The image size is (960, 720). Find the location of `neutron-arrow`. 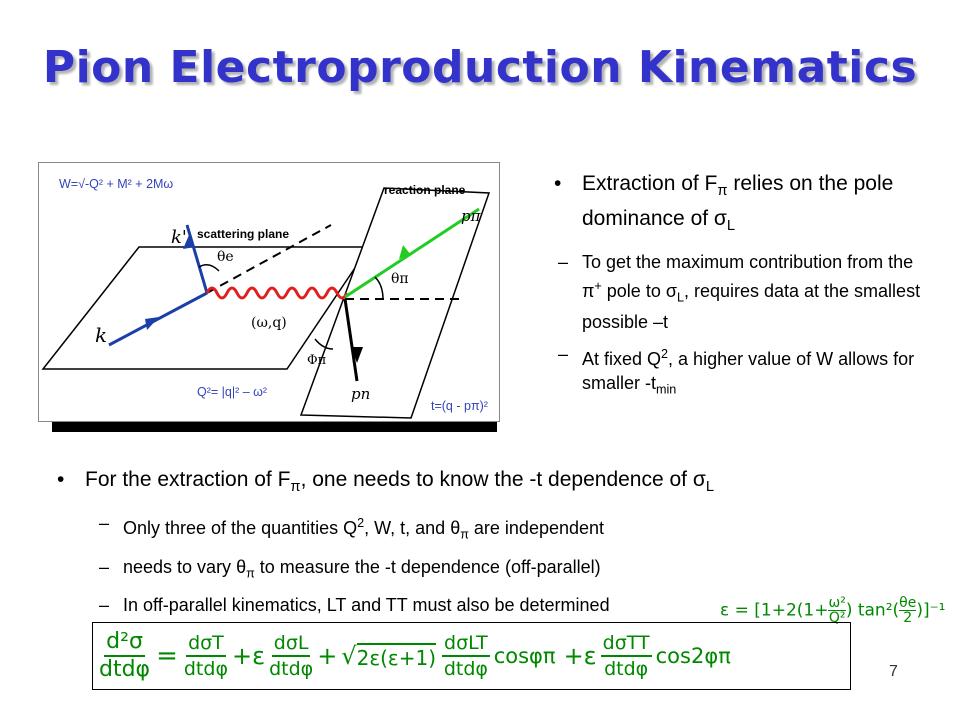

neutron-arrow is located at coordinates (357, 355).